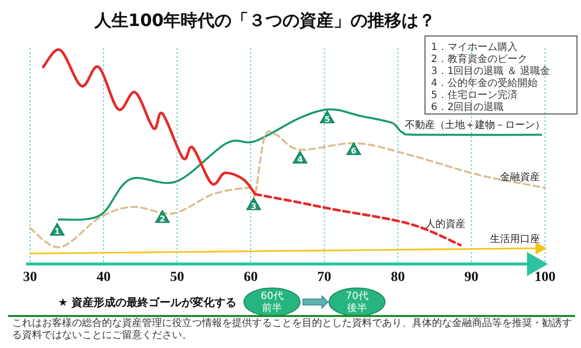 This screenshot has width=581, height=348. What do you see at coordinates (30, 277) in the screenshot?
I see `x-tick-label: 30` at bounding box center [30, 277].